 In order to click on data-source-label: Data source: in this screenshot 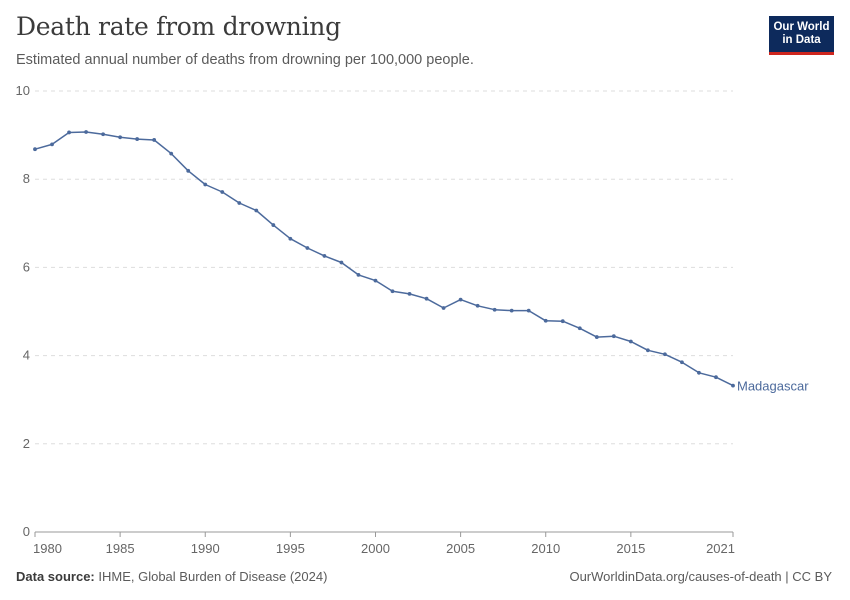, I will do `click(55, 576)`.